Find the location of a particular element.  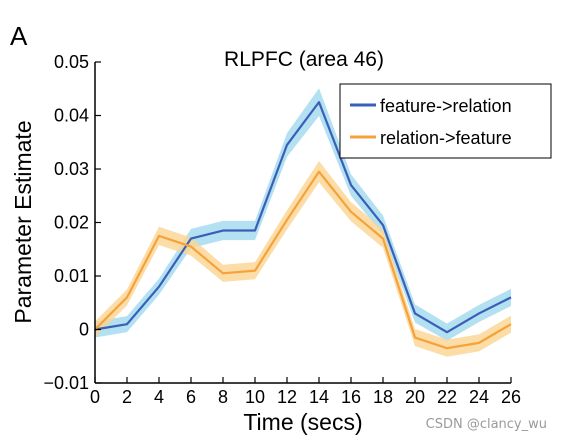

y-tick-label: 0.02 is located at coordinates (71, 223).